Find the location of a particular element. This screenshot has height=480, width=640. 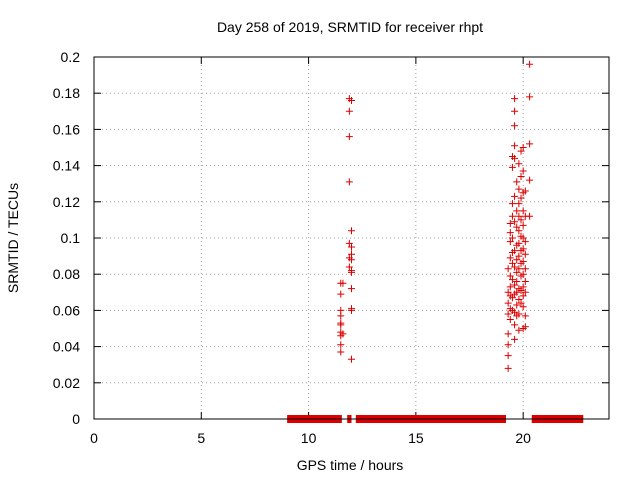

x-tick-label: 10 is located at coordinates (309, 438).